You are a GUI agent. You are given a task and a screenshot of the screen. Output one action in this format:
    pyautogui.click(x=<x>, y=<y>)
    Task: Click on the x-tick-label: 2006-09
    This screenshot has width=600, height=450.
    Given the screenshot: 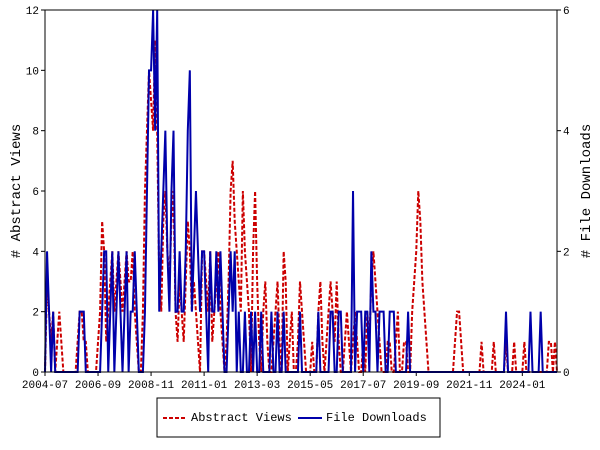 What is the action you would take?
    pyautogui.click(x=98, y=386)
    